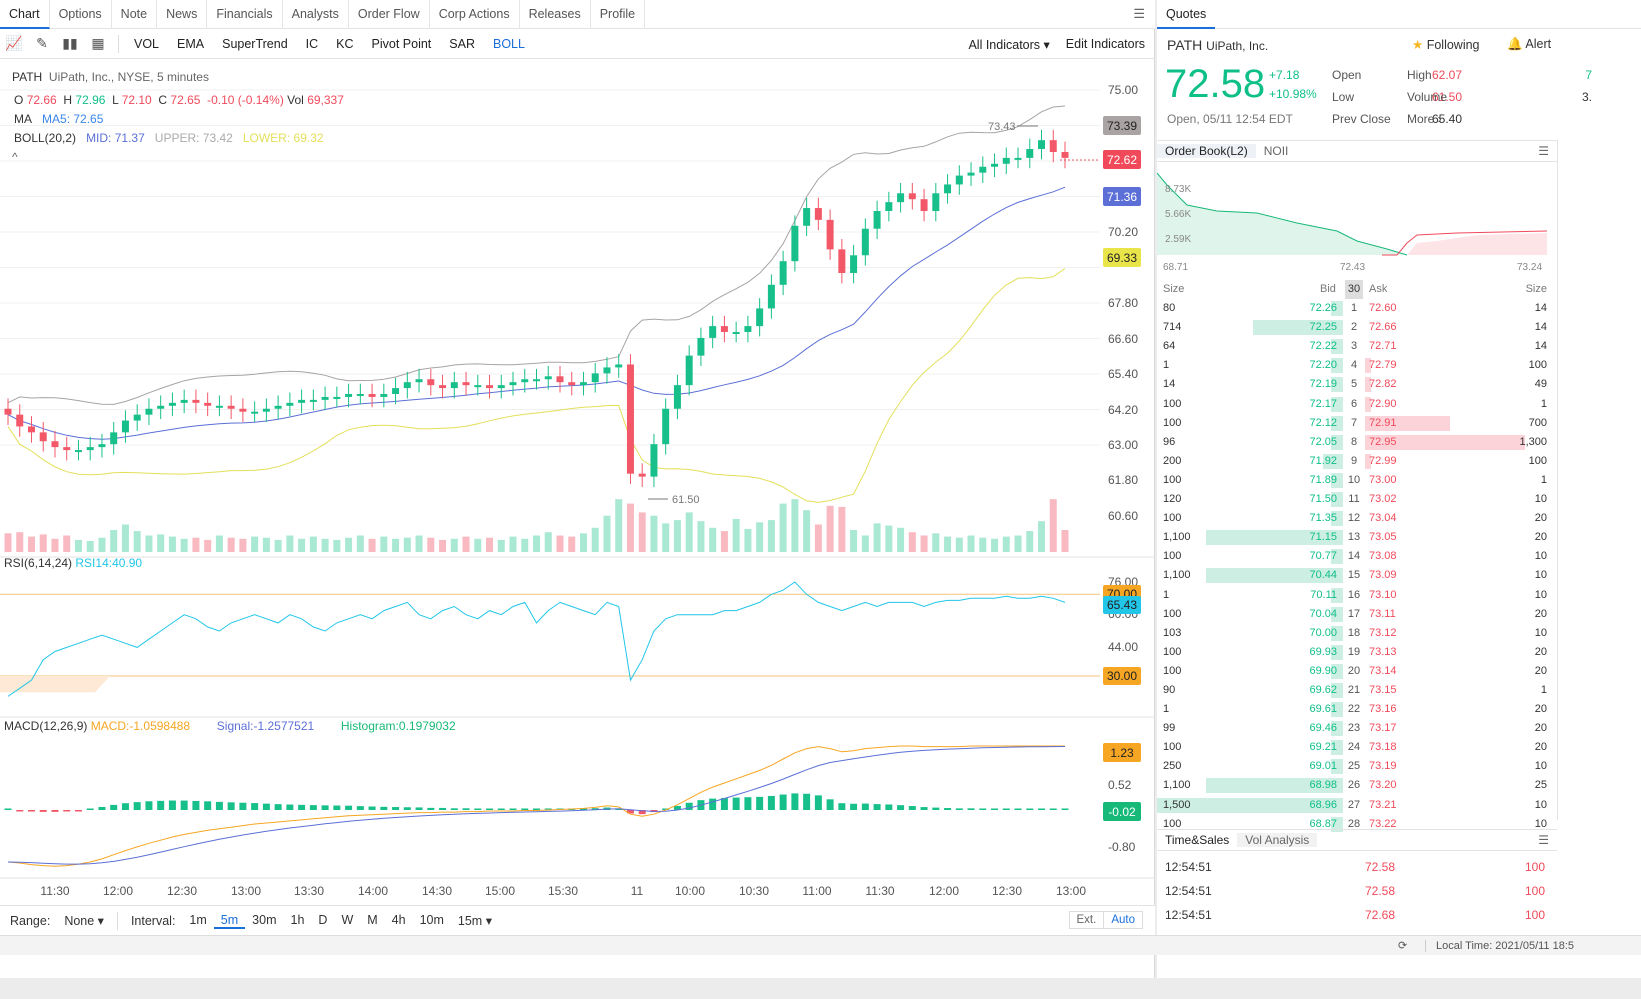  Describe the element at coordinates (1009, 44) in the screenshot. I see `all-indicators-dropdown: All Indicators ▾` at that location.